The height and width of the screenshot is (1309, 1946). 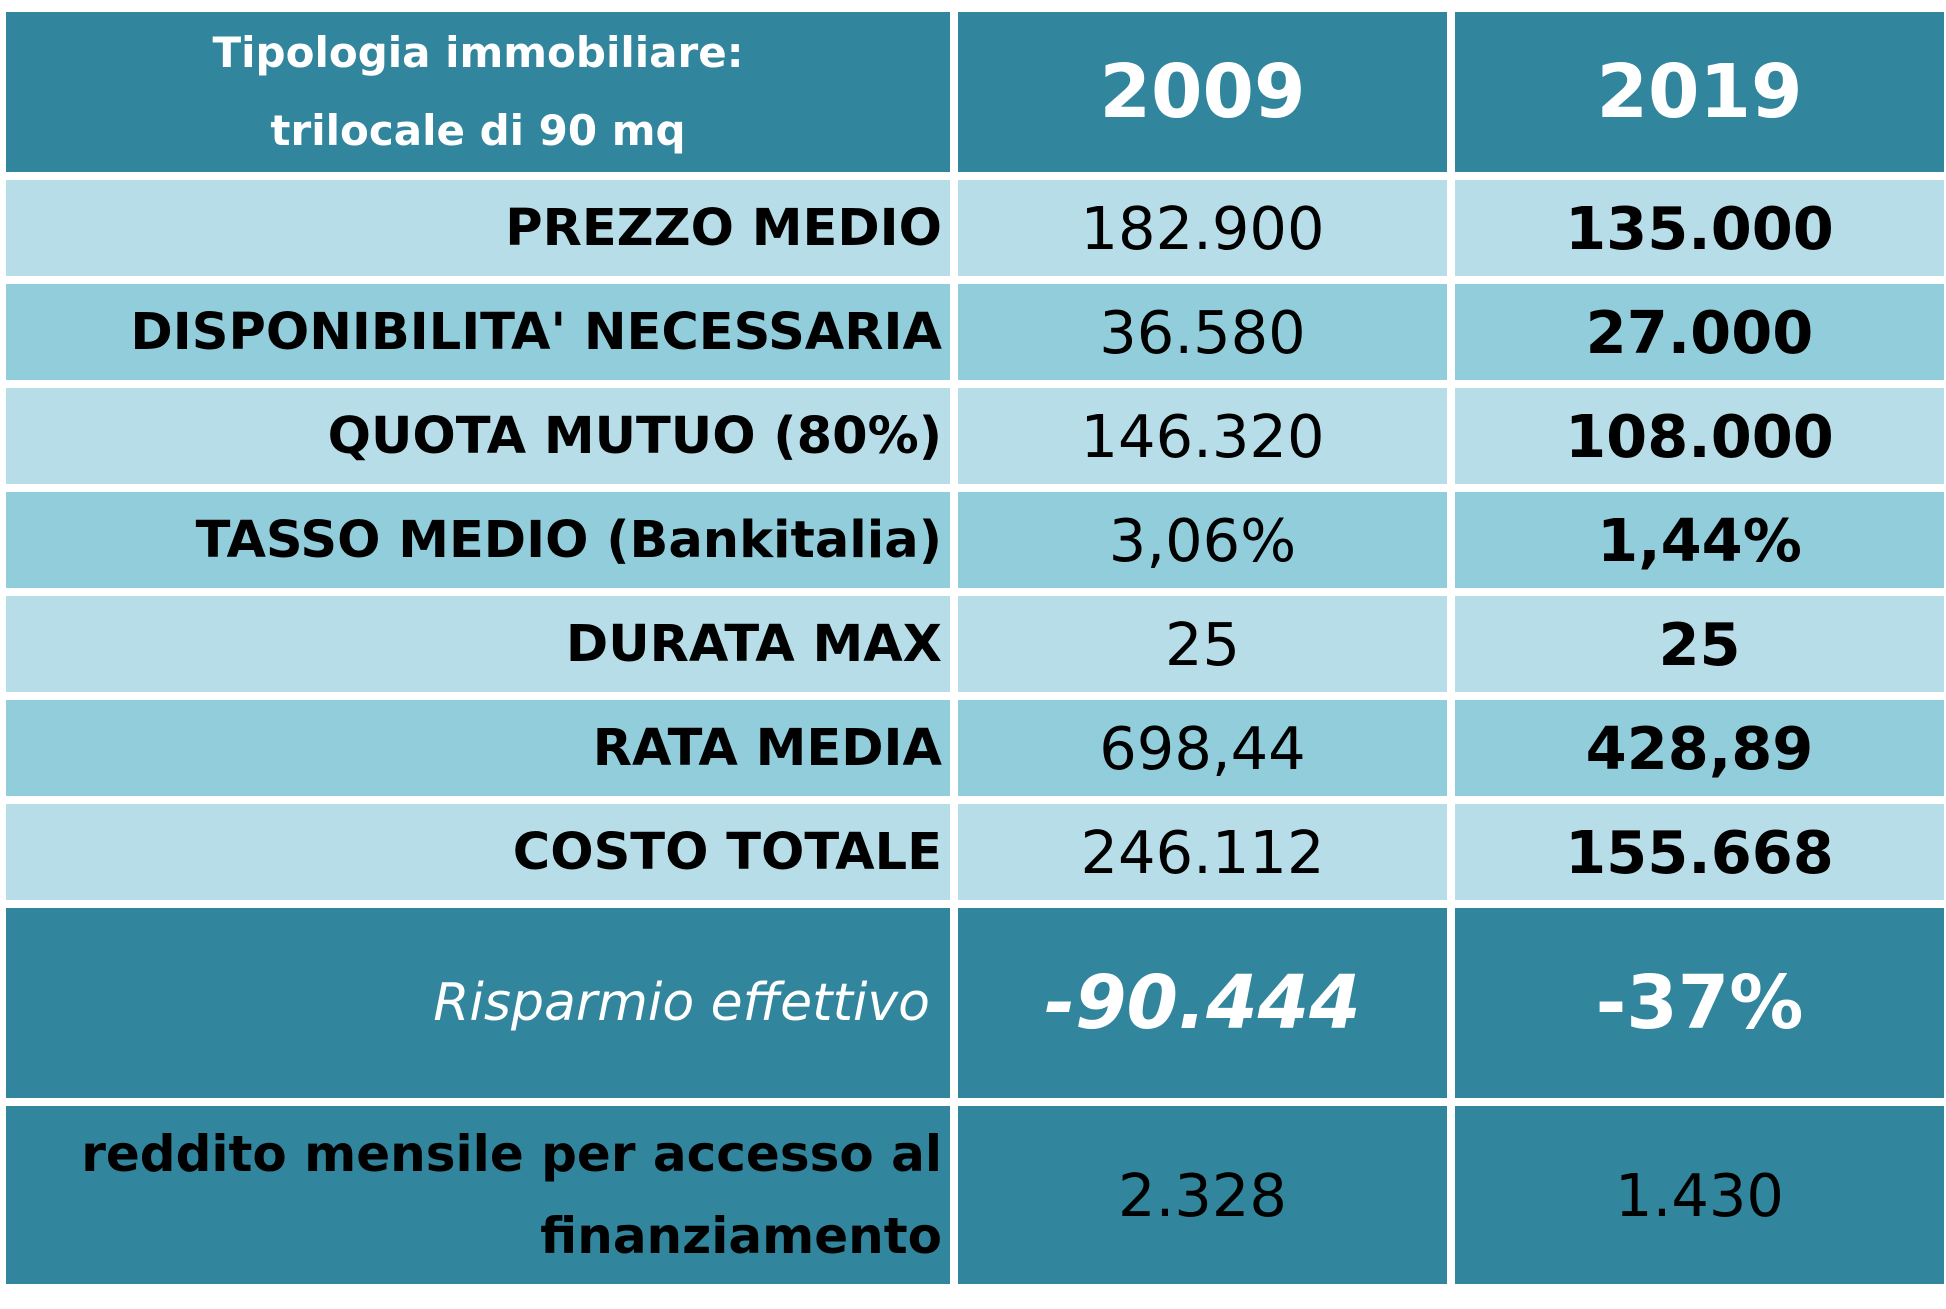 I want to click on row-label-cell: COSTO TOTALE, so click(x=478, y=852).